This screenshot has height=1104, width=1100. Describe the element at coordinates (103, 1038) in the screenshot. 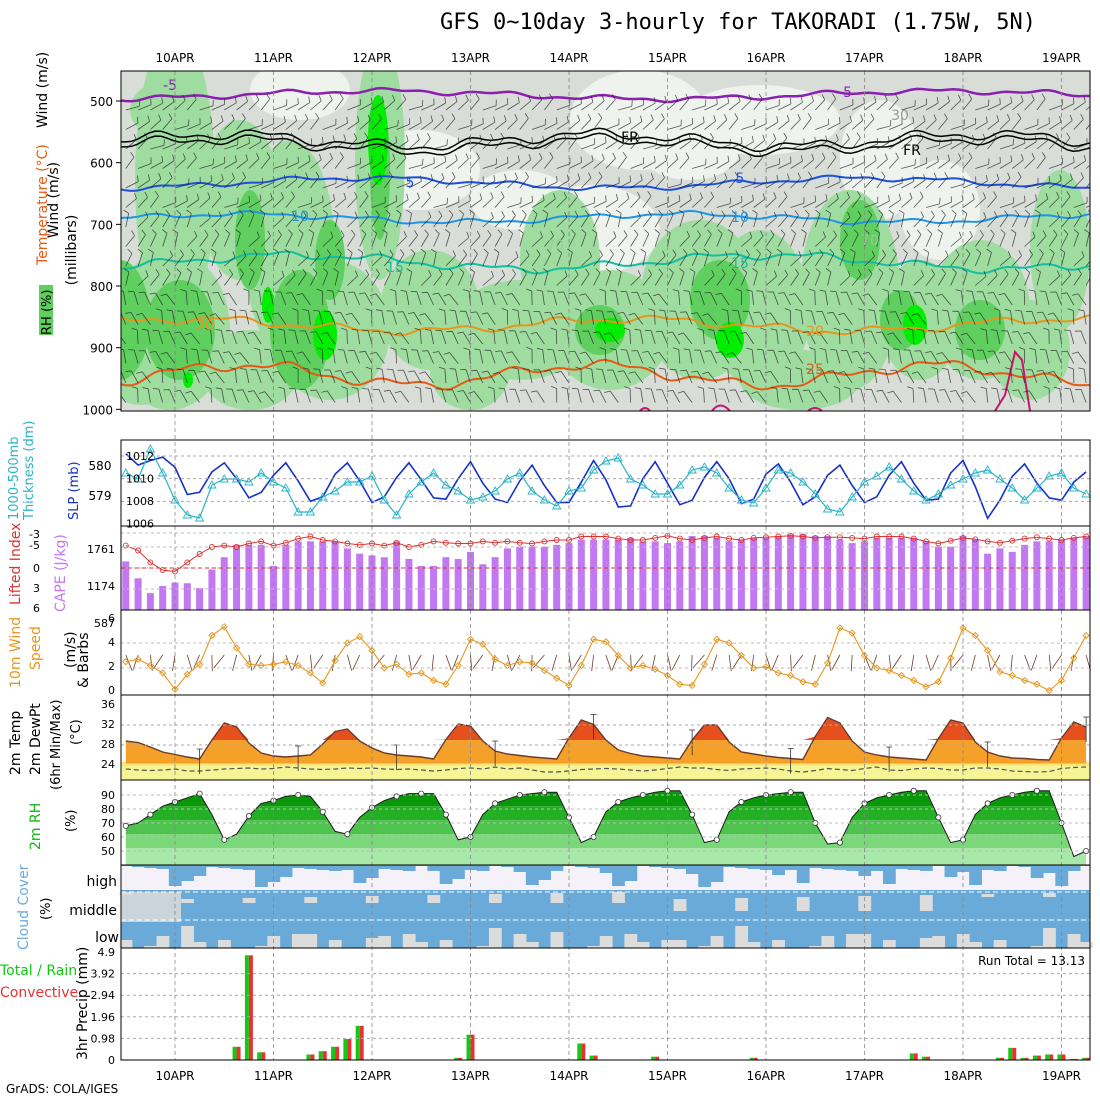

I see `precip-tick-label: 0.98` at that location.